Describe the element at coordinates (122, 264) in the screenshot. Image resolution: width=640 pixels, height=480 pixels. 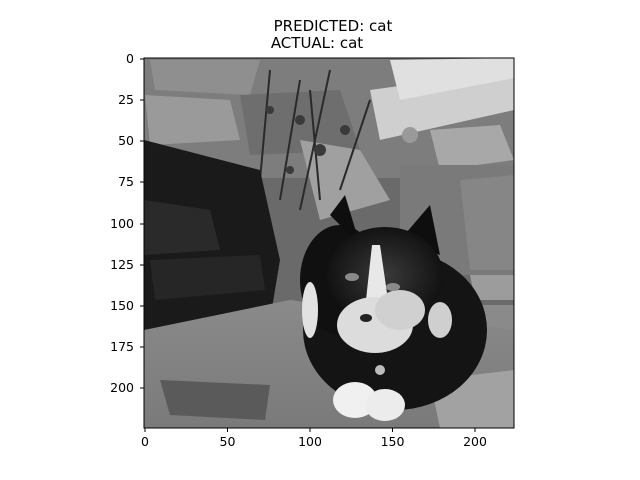
I see `y-tick-label: 125` at that location.